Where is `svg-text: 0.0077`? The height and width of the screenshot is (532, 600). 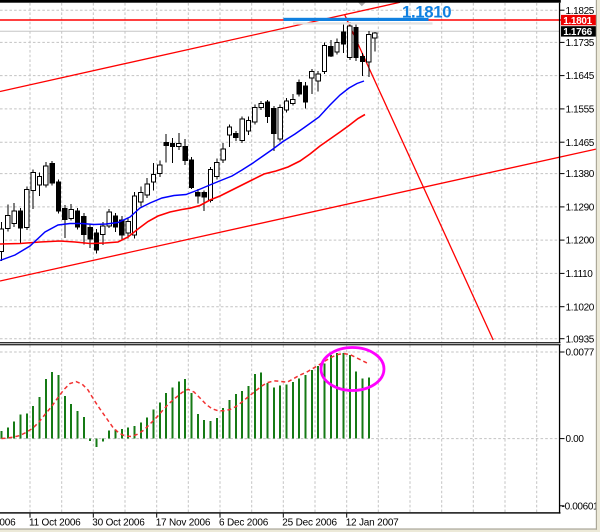 svg-text: 0.0077 is located at coordinates (580, 353).